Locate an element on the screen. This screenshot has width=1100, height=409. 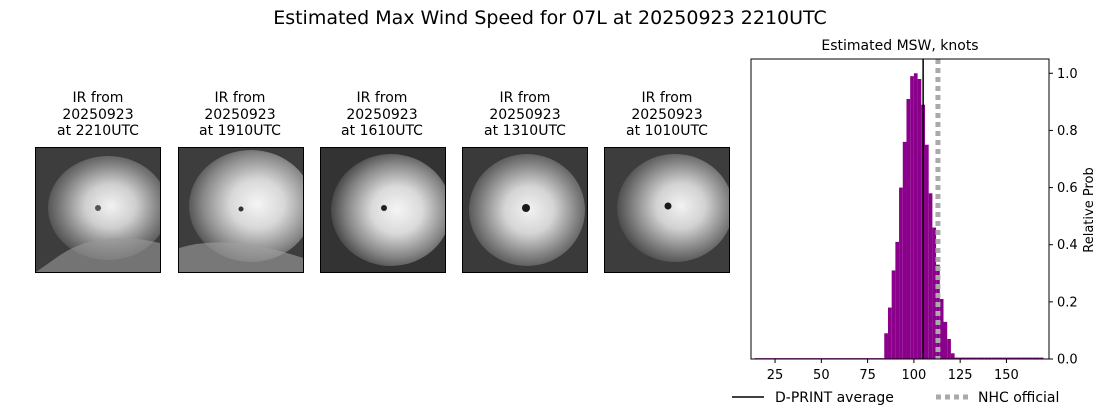
reference-lines is located at coordinates (931, 209).